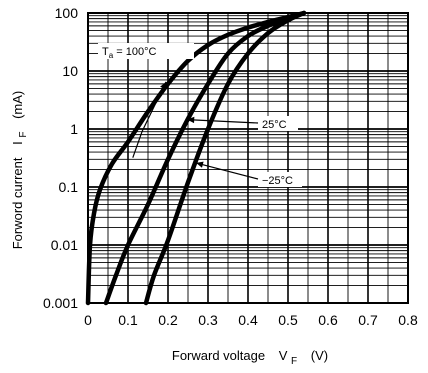 The height and width of the screenshot is (373, 428). What do you see at coordinates (223, 121) in the screenshot?
I see `curve-label-25c-leader` at bounding box center [223, 121].